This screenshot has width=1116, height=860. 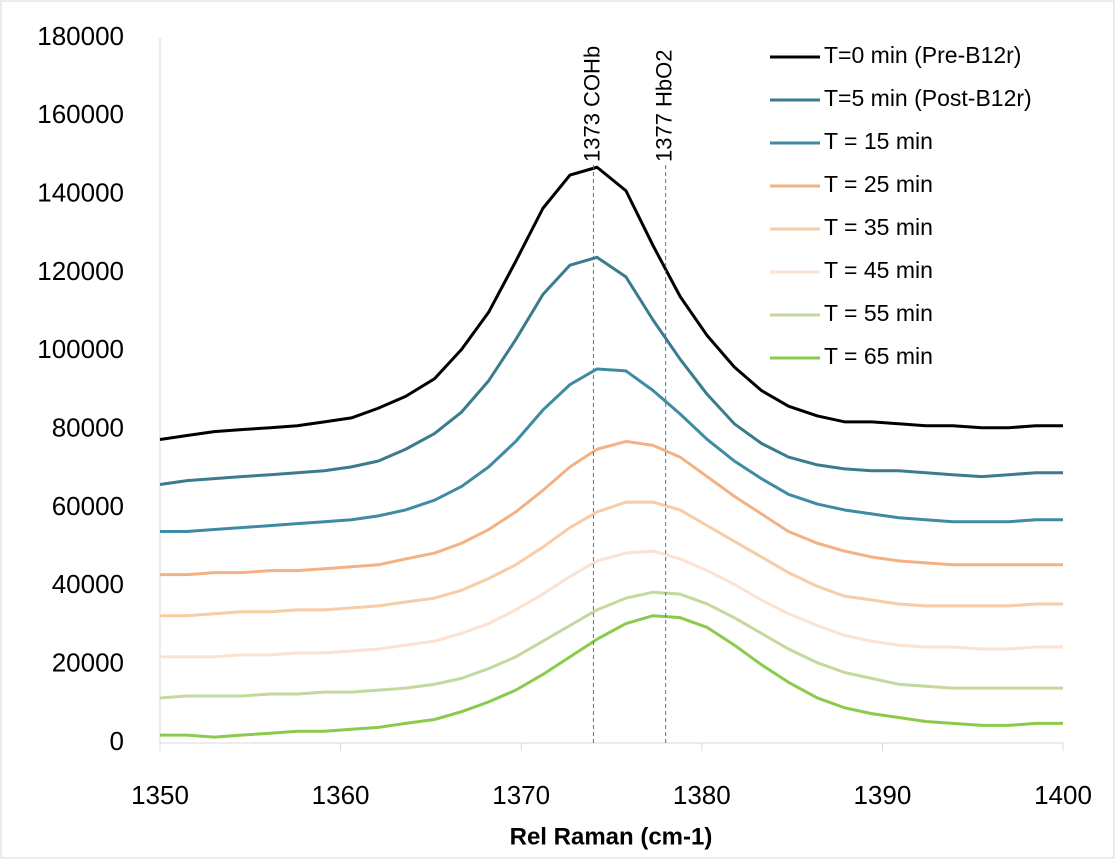 I want to click on annotation-label: 1373 COHb, so click(x=591, y=104).